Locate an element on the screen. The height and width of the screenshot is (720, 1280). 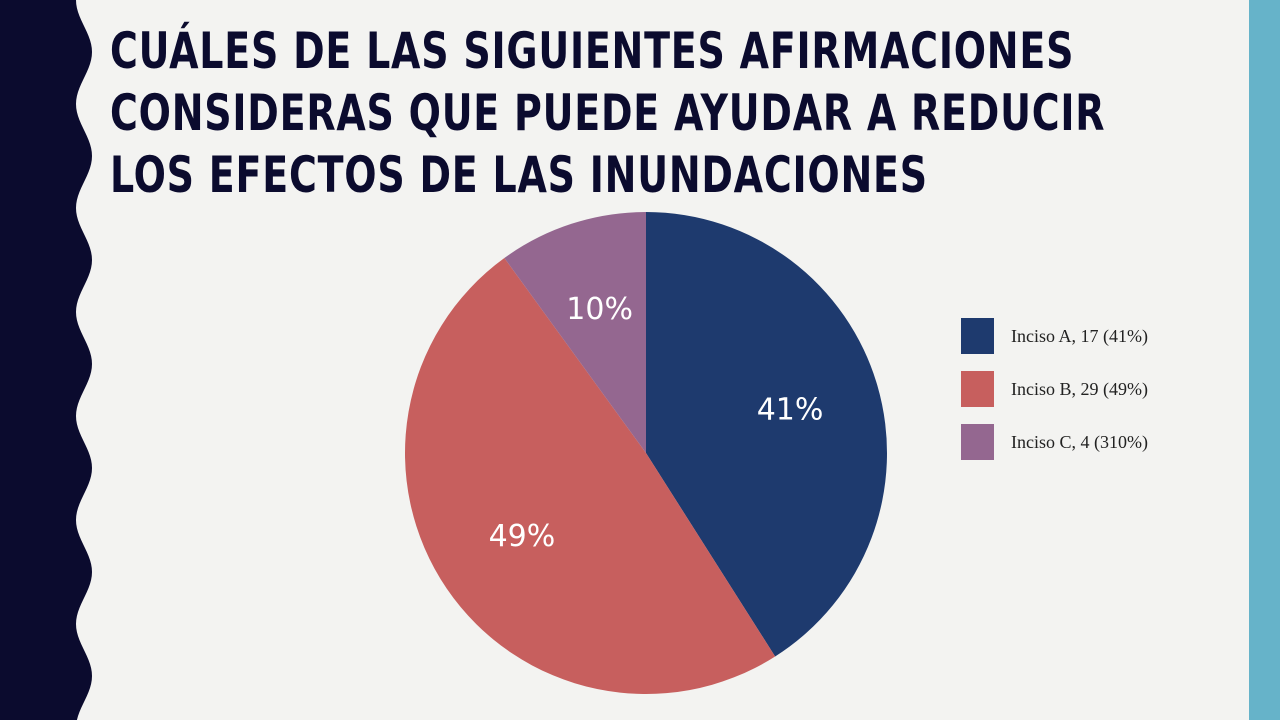
title-line-3: LOS EFECTOS DE LAS INUNDACIONES is located at coordinates (519, 175).